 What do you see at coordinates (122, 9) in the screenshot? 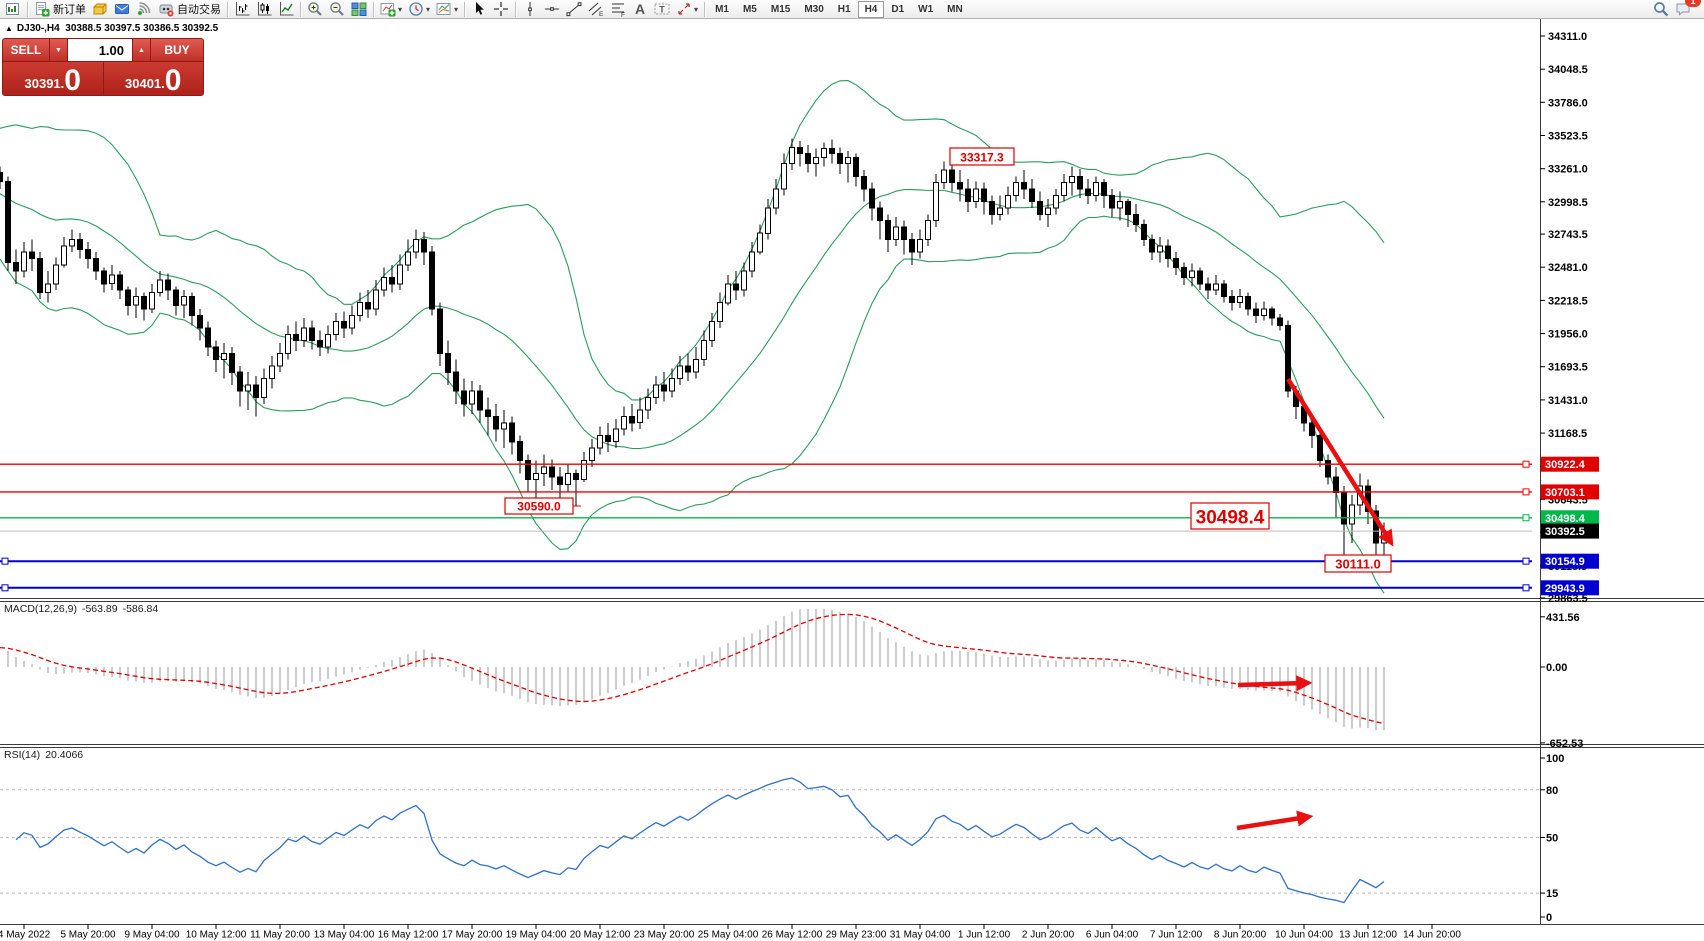
I see `mailbox-icon` at bounding box center [122, 9].